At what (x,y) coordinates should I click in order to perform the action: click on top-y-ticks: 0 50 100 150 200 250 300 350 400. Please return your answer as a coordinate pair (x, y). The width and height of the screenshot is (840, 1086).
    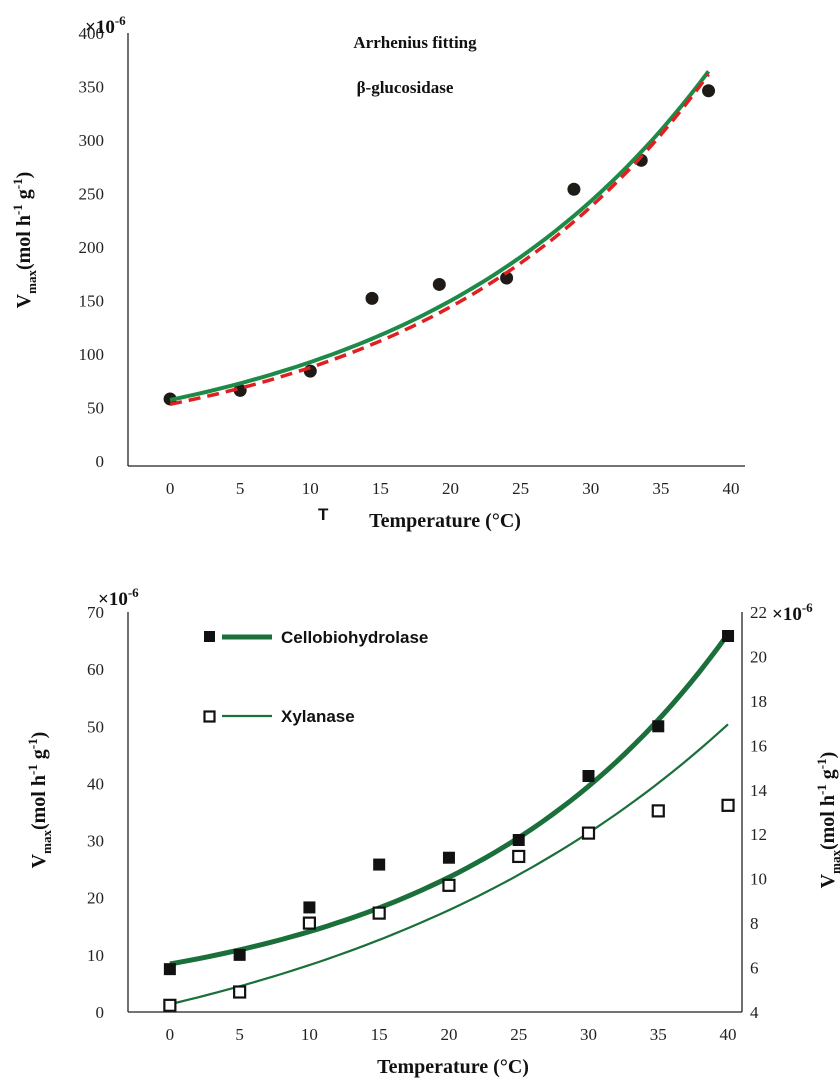
    Looking at the image, I should click on (92, 247).